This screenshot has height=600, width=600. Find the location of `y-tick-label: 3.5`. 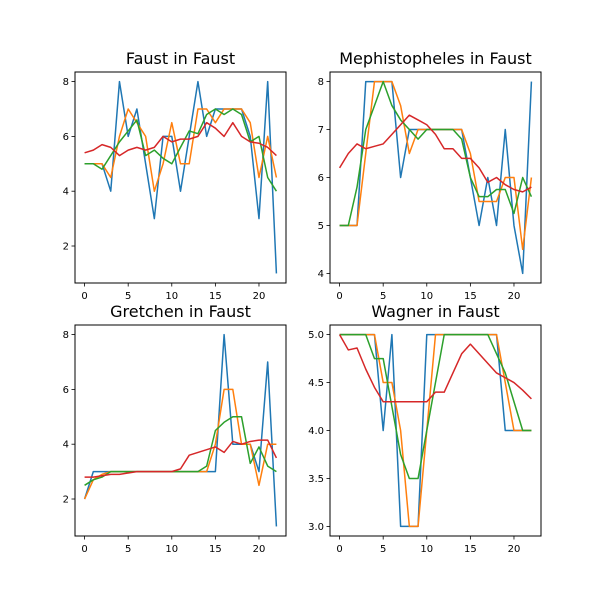

y-tick-label: 3.5 is located at coordinates (316, 479).